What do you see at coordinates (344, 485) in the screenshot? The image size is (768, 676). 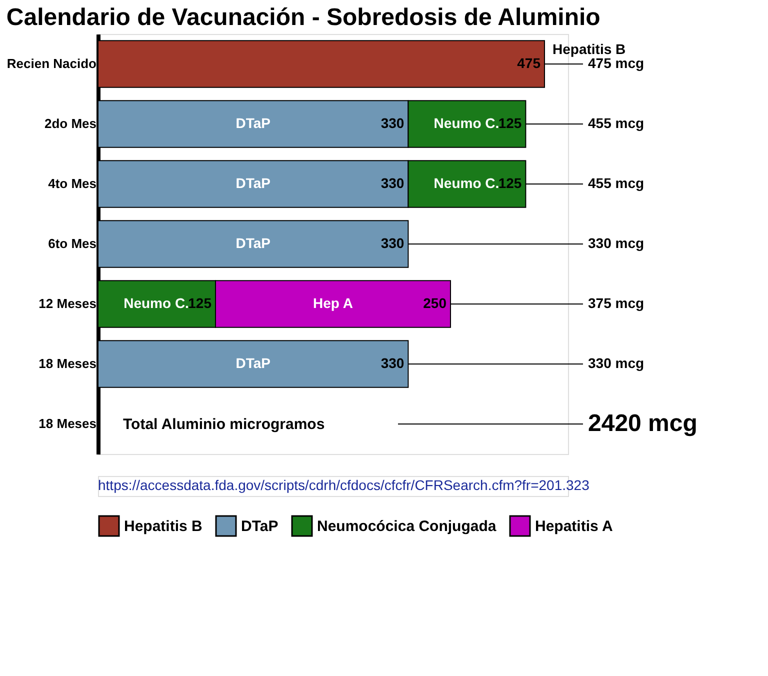 I see `text: https://accessdata.fda.gov/scripts/cdrh/cfdocs/cfcfr/CFRSearch.cfm?fr=201.323` at bounding box center [344, 485].